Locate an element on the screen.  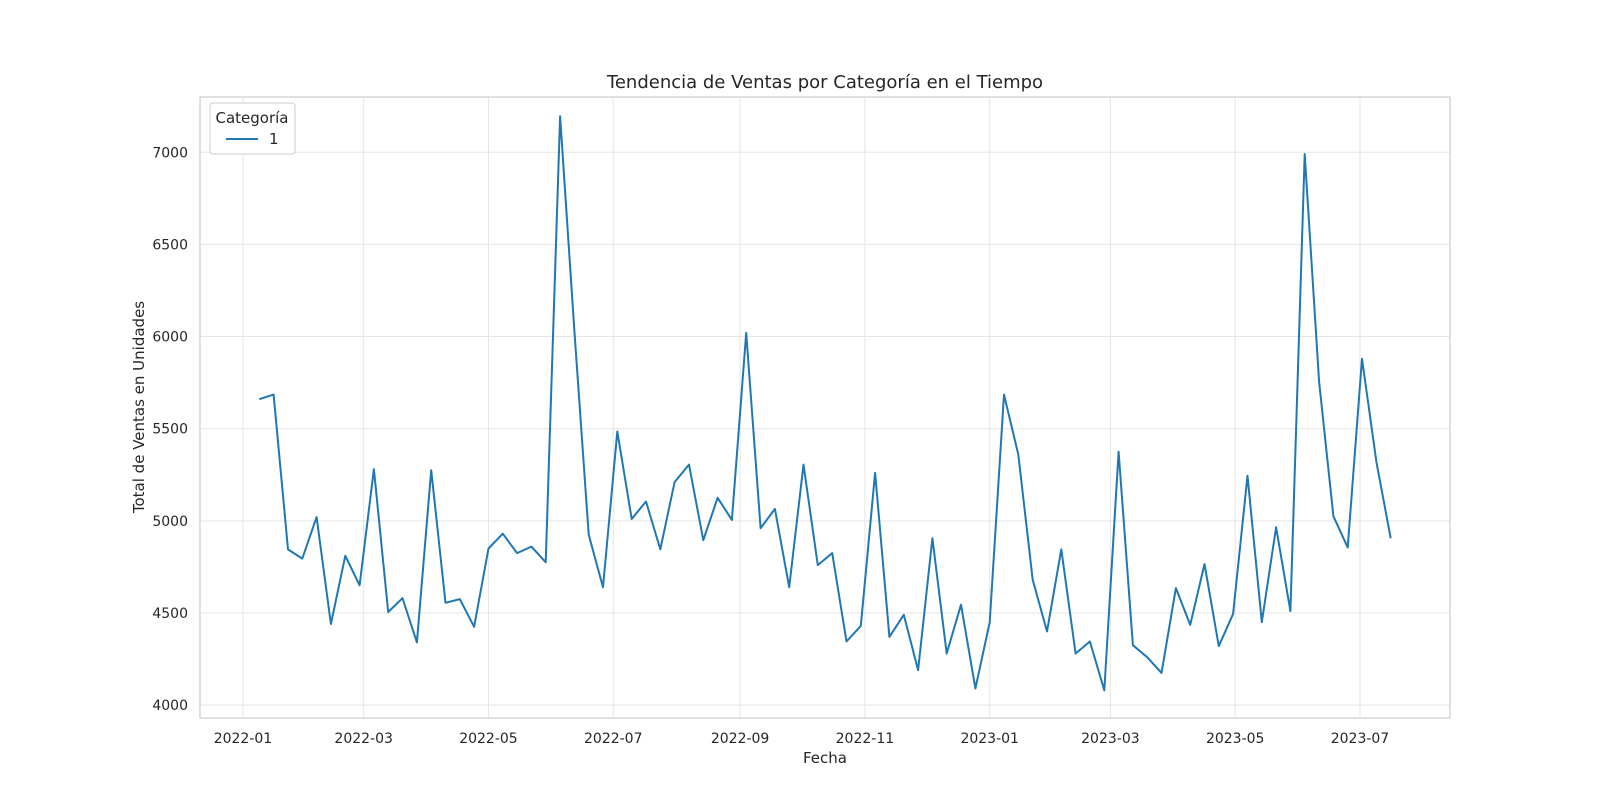
y-tick-label: 4000 is located at coordinates (170, 706).